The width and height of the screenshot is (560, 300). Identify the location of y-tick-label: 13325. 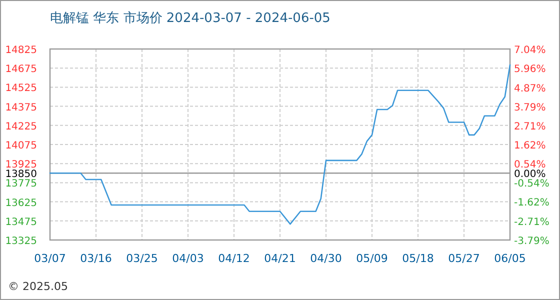
(21, 241).